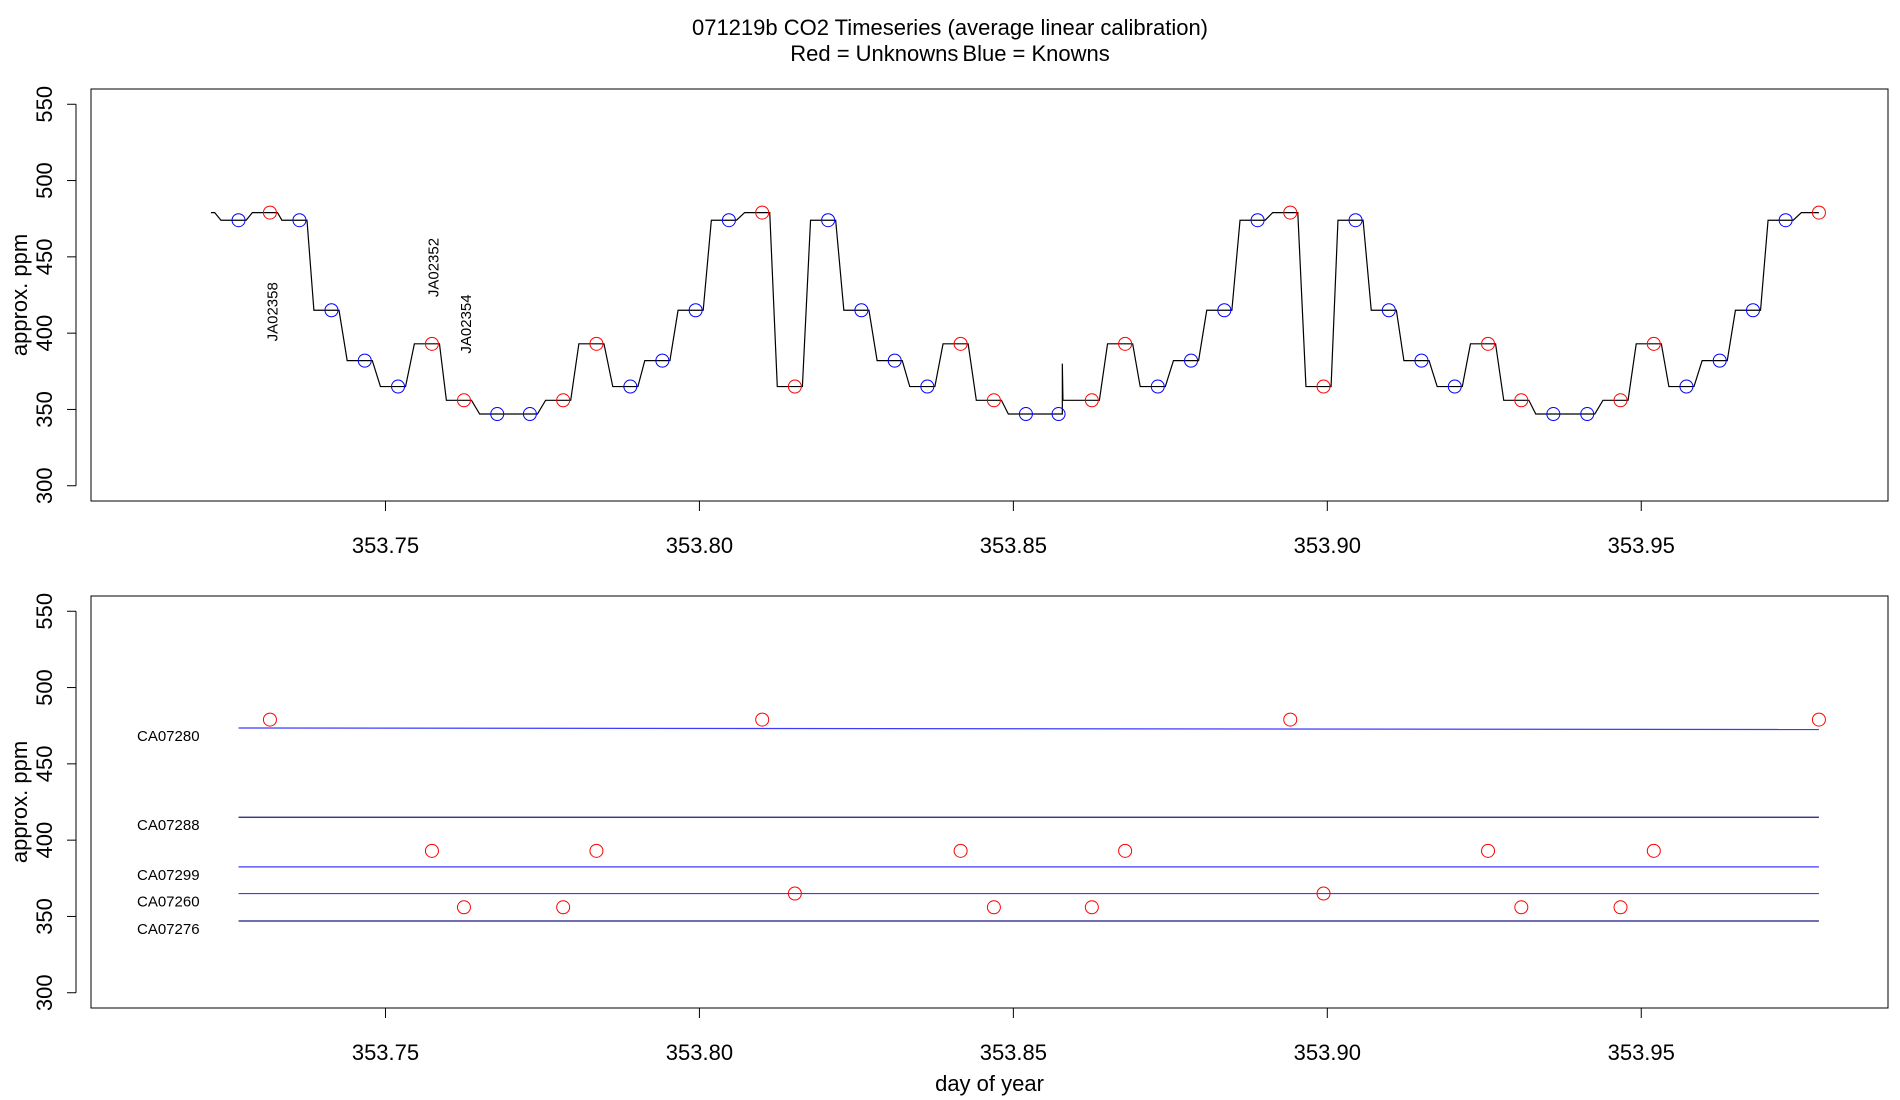 The height and width of the screenshot is (1100, 1900). Describe the element at coordinates (433, 267) in the screenshot. I see `annotation: JA02352` at that location.